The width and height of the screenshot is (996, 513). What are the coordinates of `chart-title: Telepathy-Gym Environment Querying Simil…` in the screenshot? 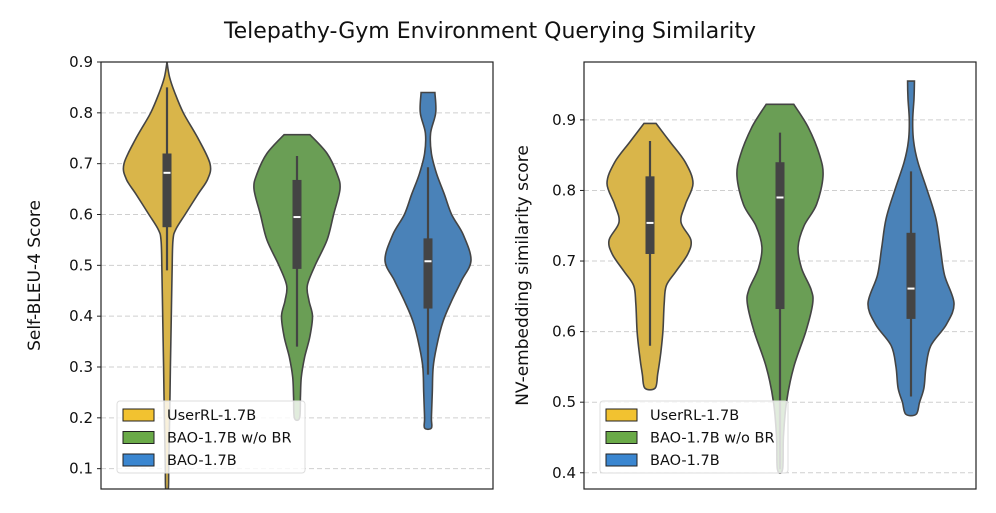 It's located at (489, 31).